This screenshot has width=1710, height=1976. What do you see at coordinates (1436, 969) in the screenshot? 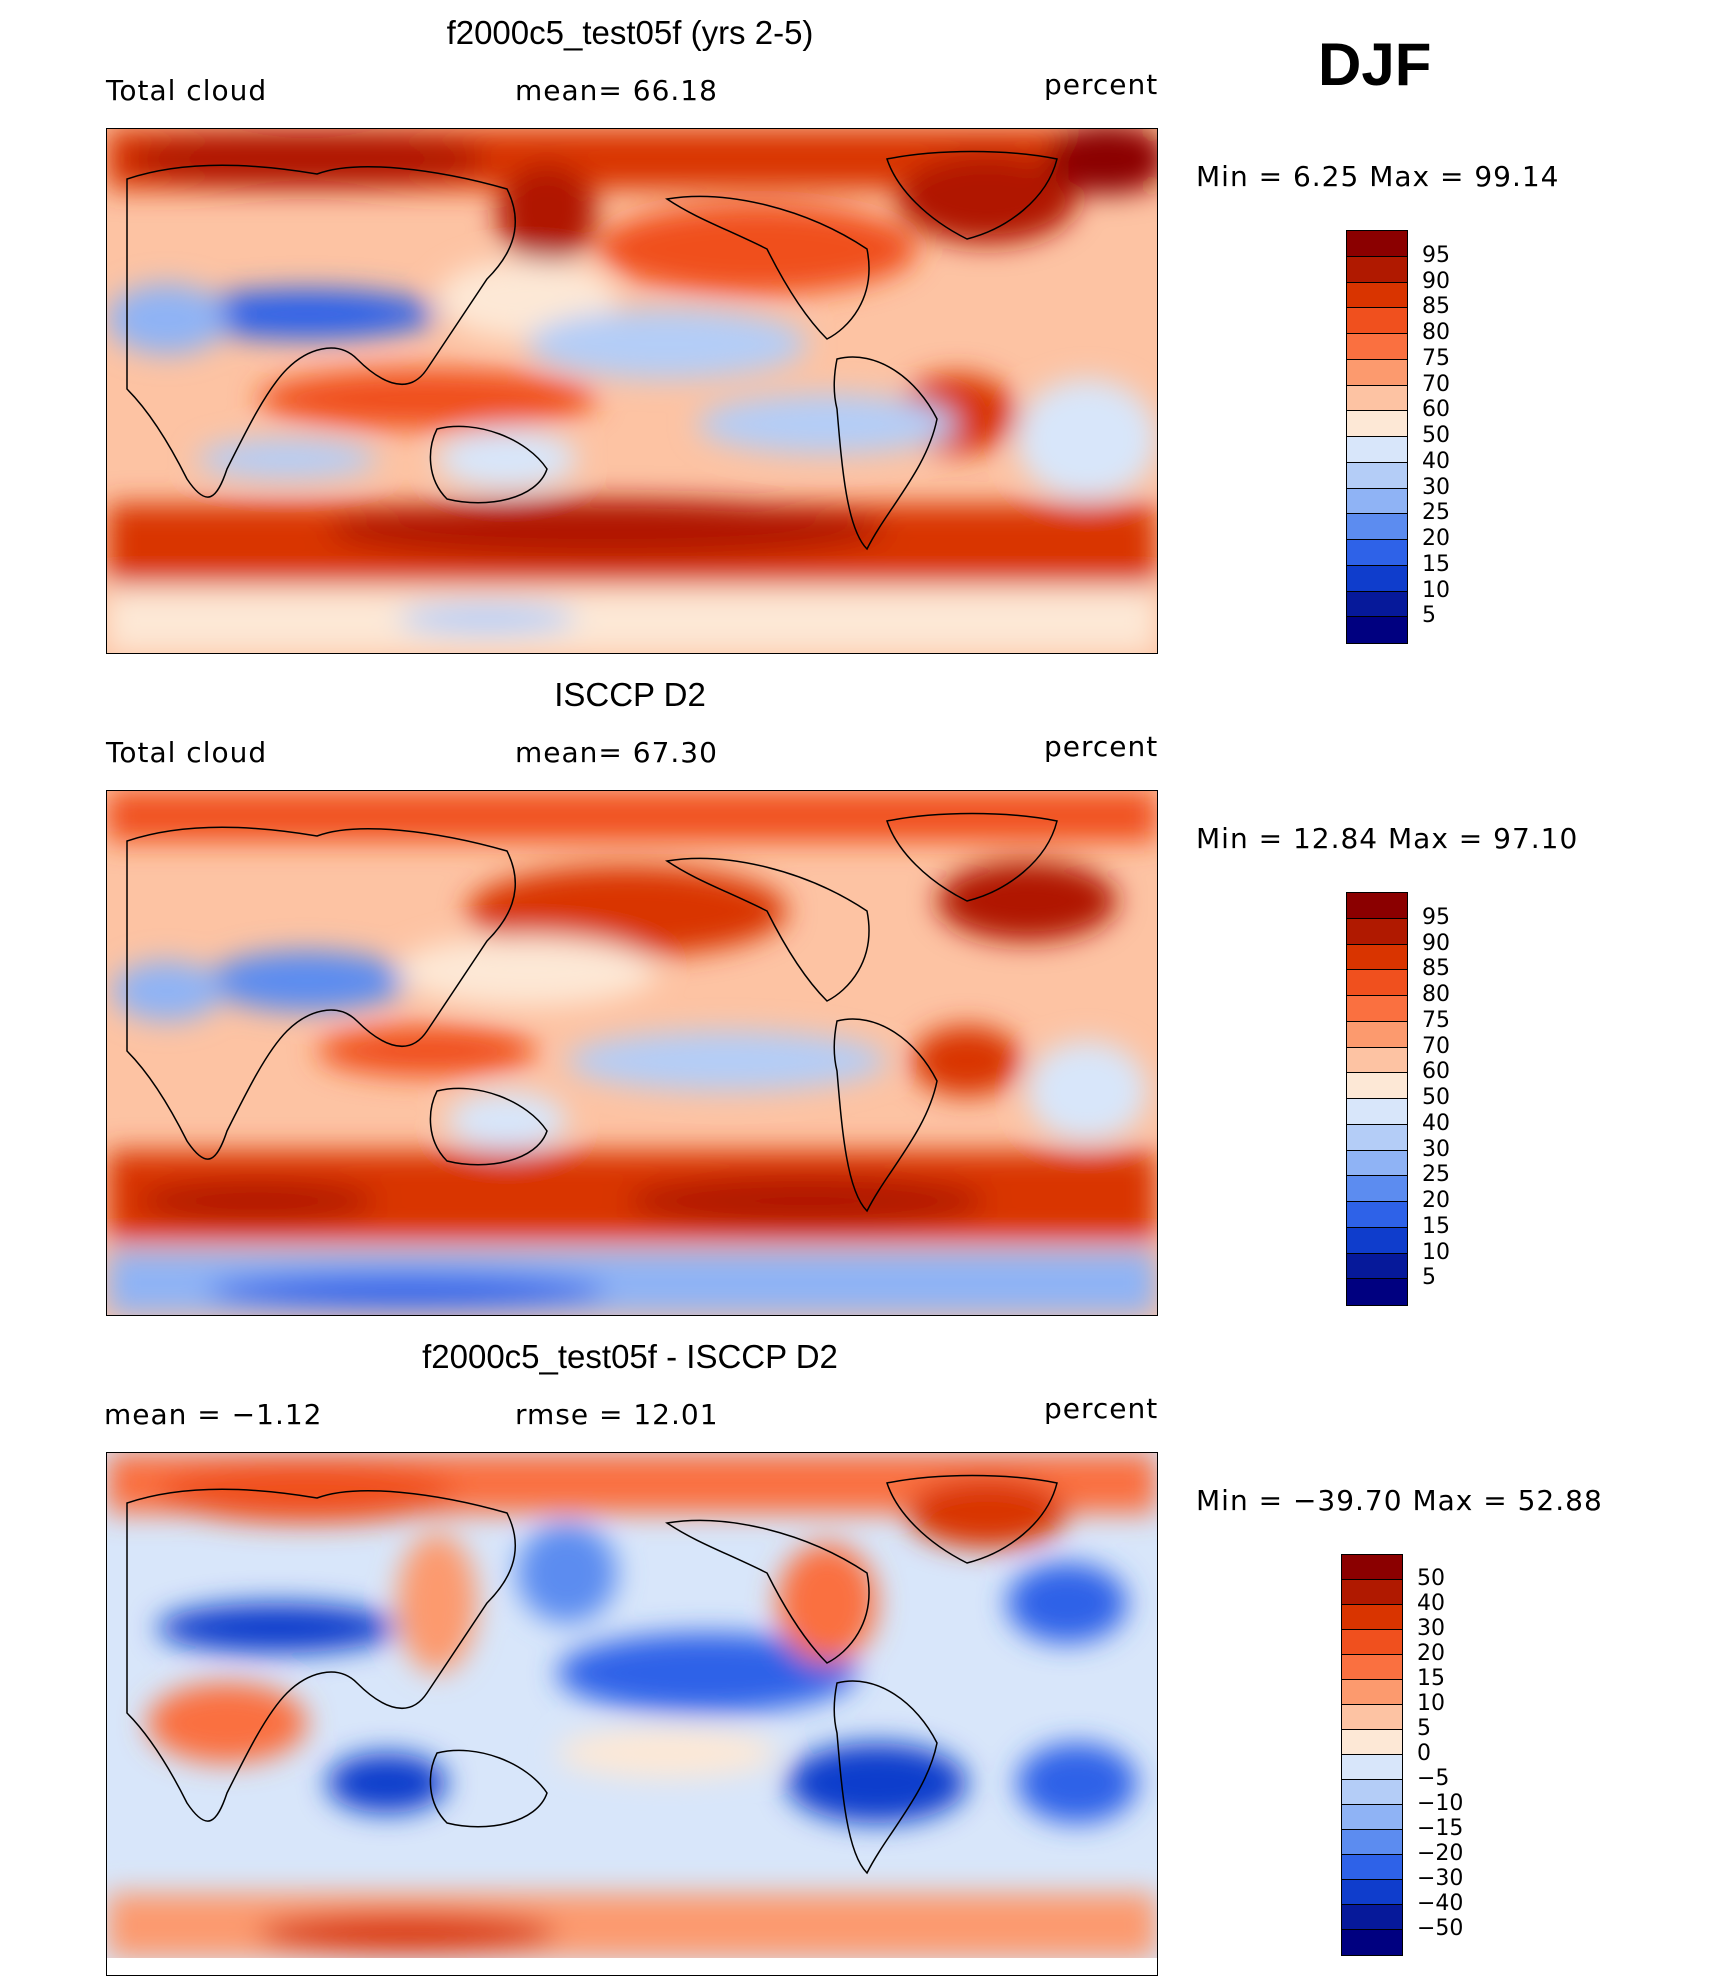
I see `colorbar-tick-label: 85` at bounding box center [1436, 969].